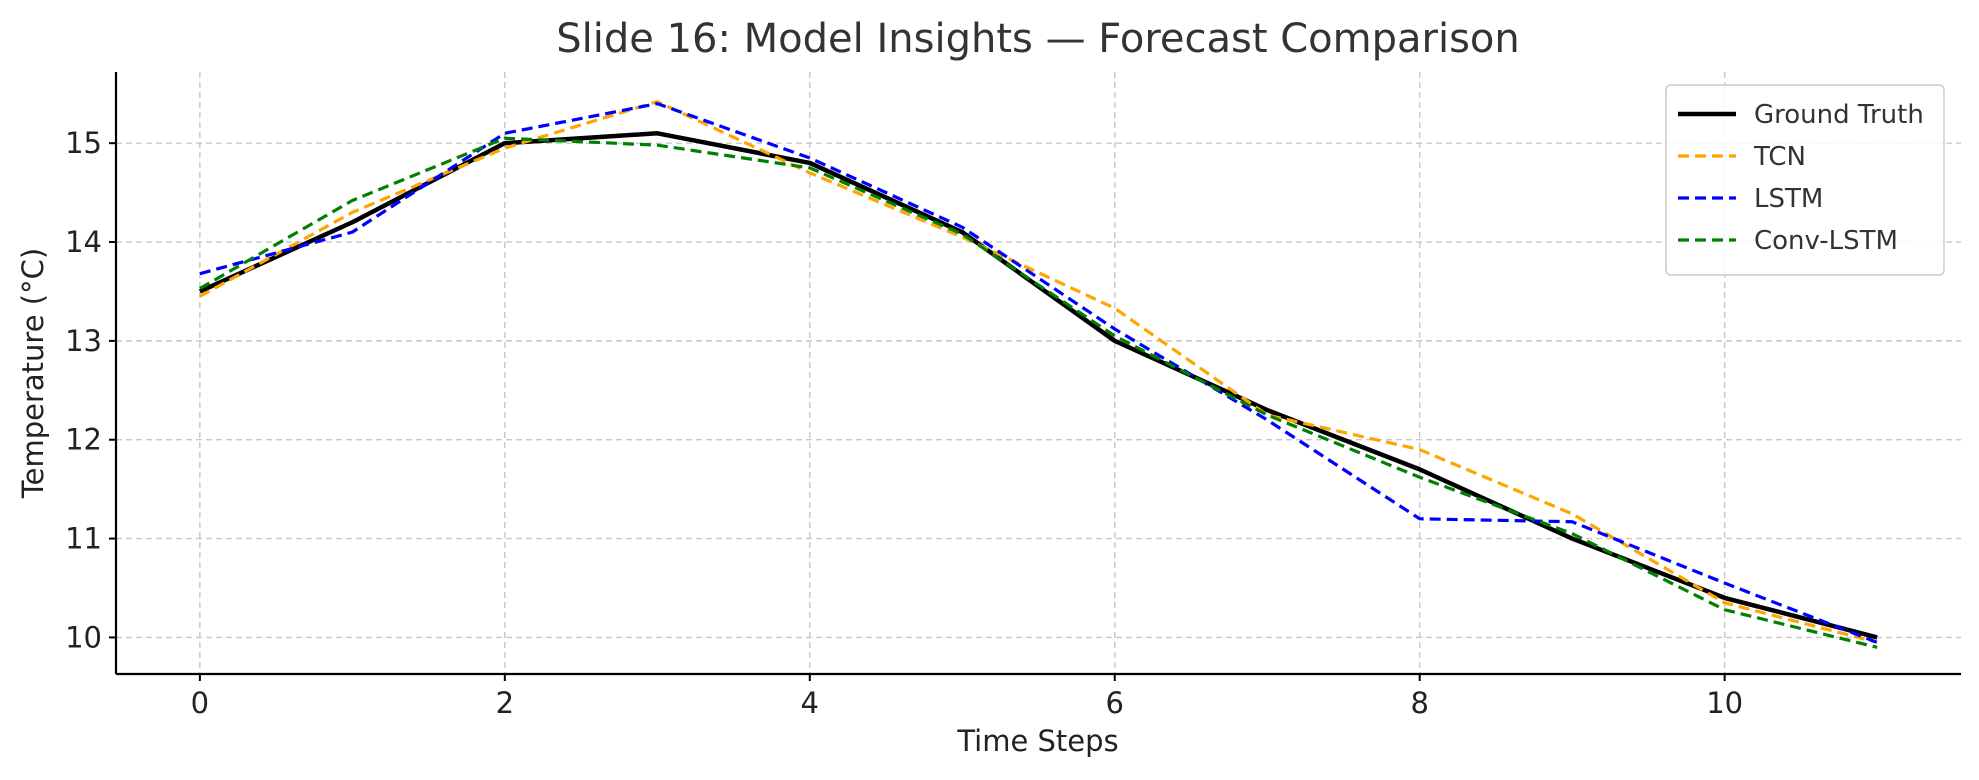  What do you see at coordinates (83, 539) in the screenshot?
I see `y-tick-label: 11` at bounding box center [83, 539].